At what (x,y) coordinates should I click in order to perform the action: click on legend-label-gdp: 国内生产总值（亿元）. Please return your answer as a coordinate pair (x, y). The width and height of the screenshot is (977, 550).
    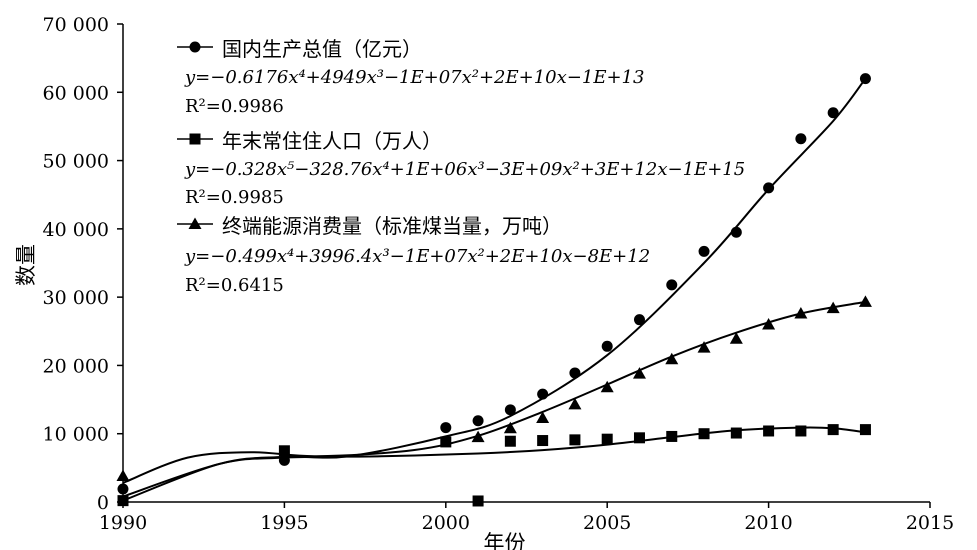
    Looking at the image, I should click on (322, 49).